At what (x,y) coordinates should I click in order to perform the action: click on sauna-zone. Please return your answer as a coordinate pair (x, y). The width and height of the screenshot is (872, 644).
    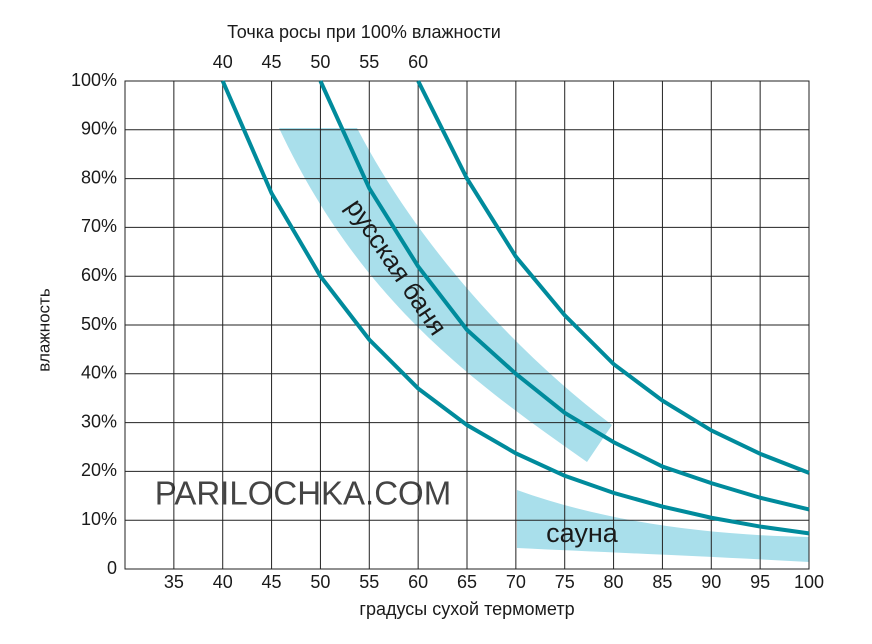
    Looking at the image, I should click on (663, 526).